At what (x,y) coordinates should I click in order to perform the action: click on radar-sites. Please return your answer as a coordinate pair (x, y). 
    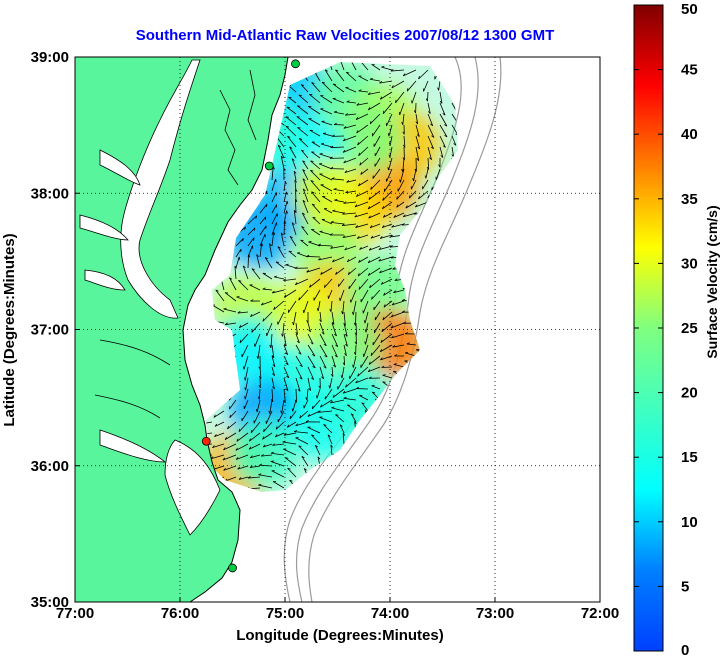
    Looking at the image, I should click on (250, 316).